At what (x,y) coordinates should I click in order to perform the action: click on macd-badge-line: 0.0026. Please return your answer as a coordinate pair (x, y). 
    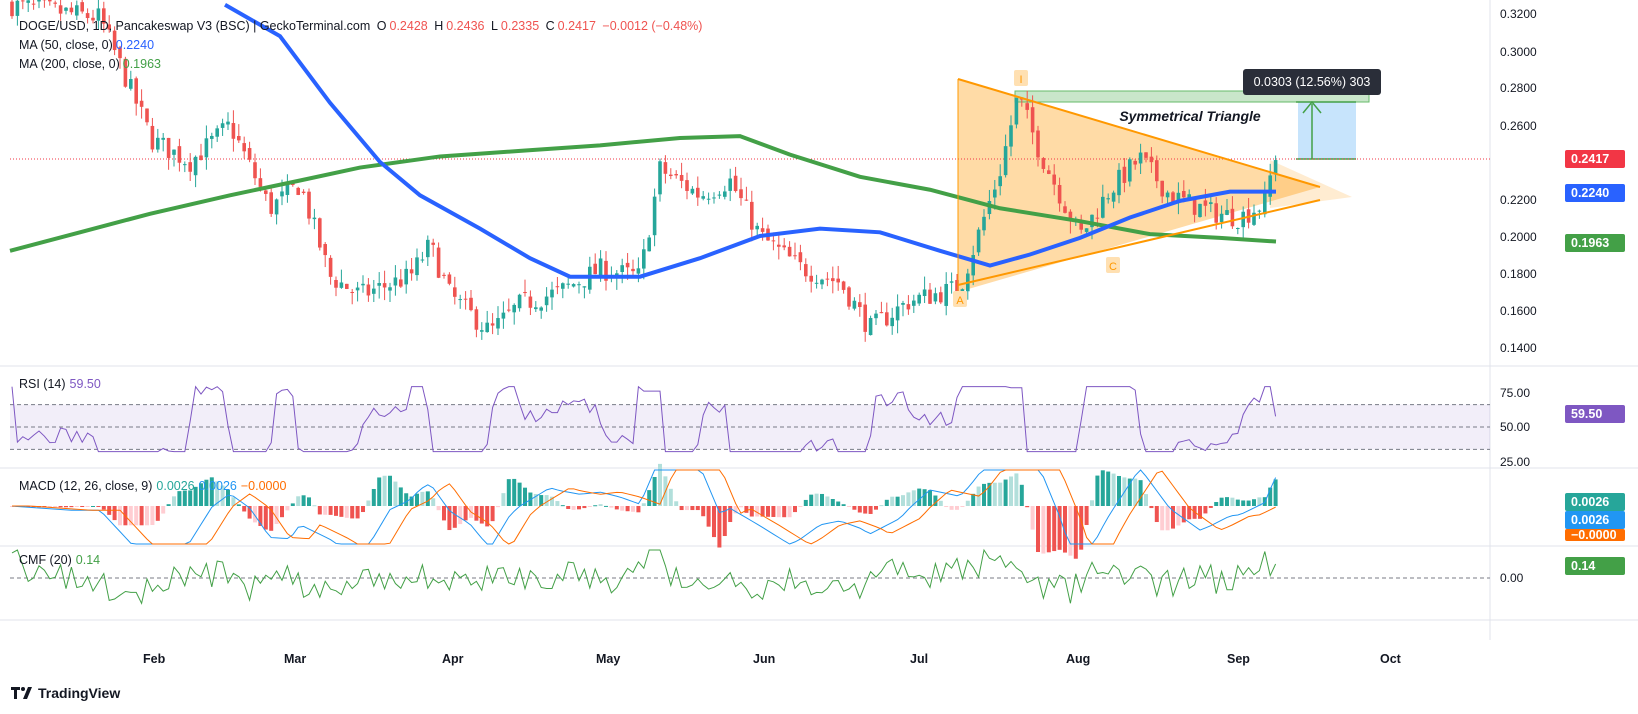
    Looking at the image, I should click on (1595, 520).